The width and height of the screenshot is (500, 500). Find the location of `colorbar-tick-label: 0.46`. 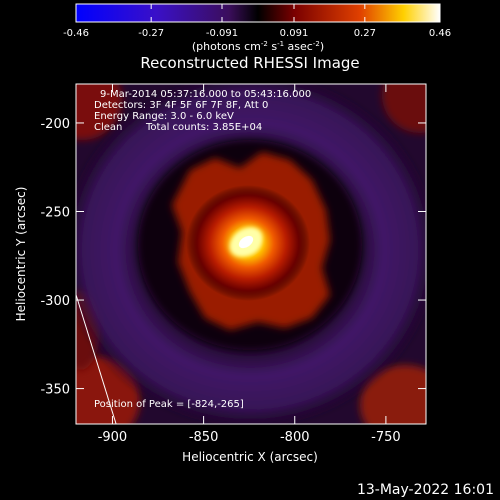

colorbar-tick-label: 0.46 is located at coordinates (440, 33).